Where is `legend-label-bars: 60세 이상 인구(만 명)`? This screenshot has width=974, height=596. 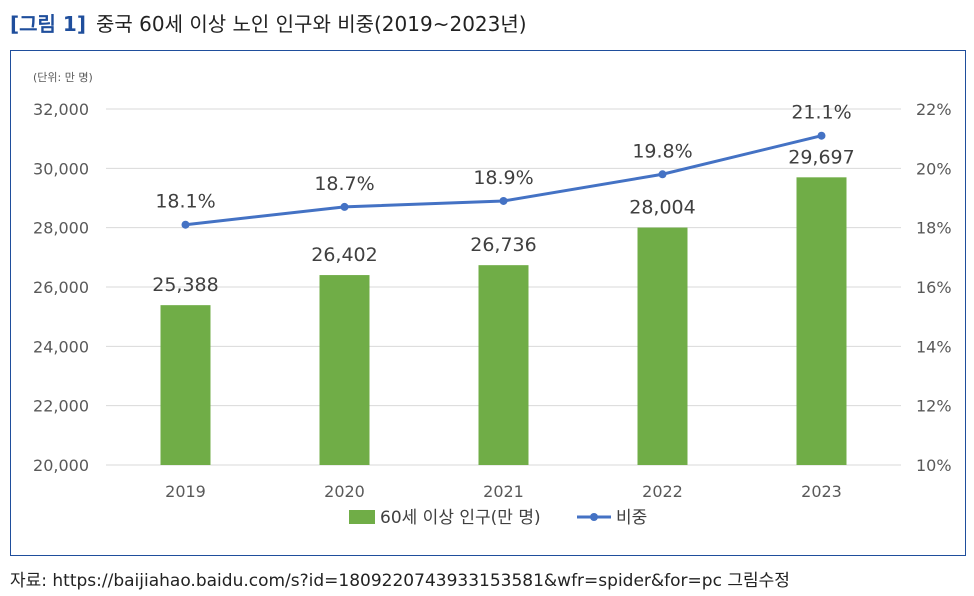
legend-label-bars: 60세 이상 인구(만 명) is located at coordinates (460, 518).